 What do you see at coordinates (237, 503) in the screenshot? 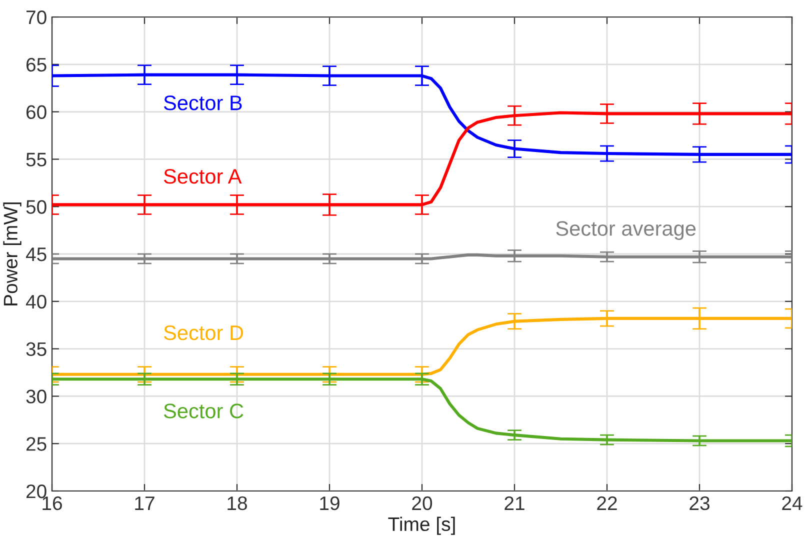
I see `x-tick-label: 18` at bounding box center [237, 503].